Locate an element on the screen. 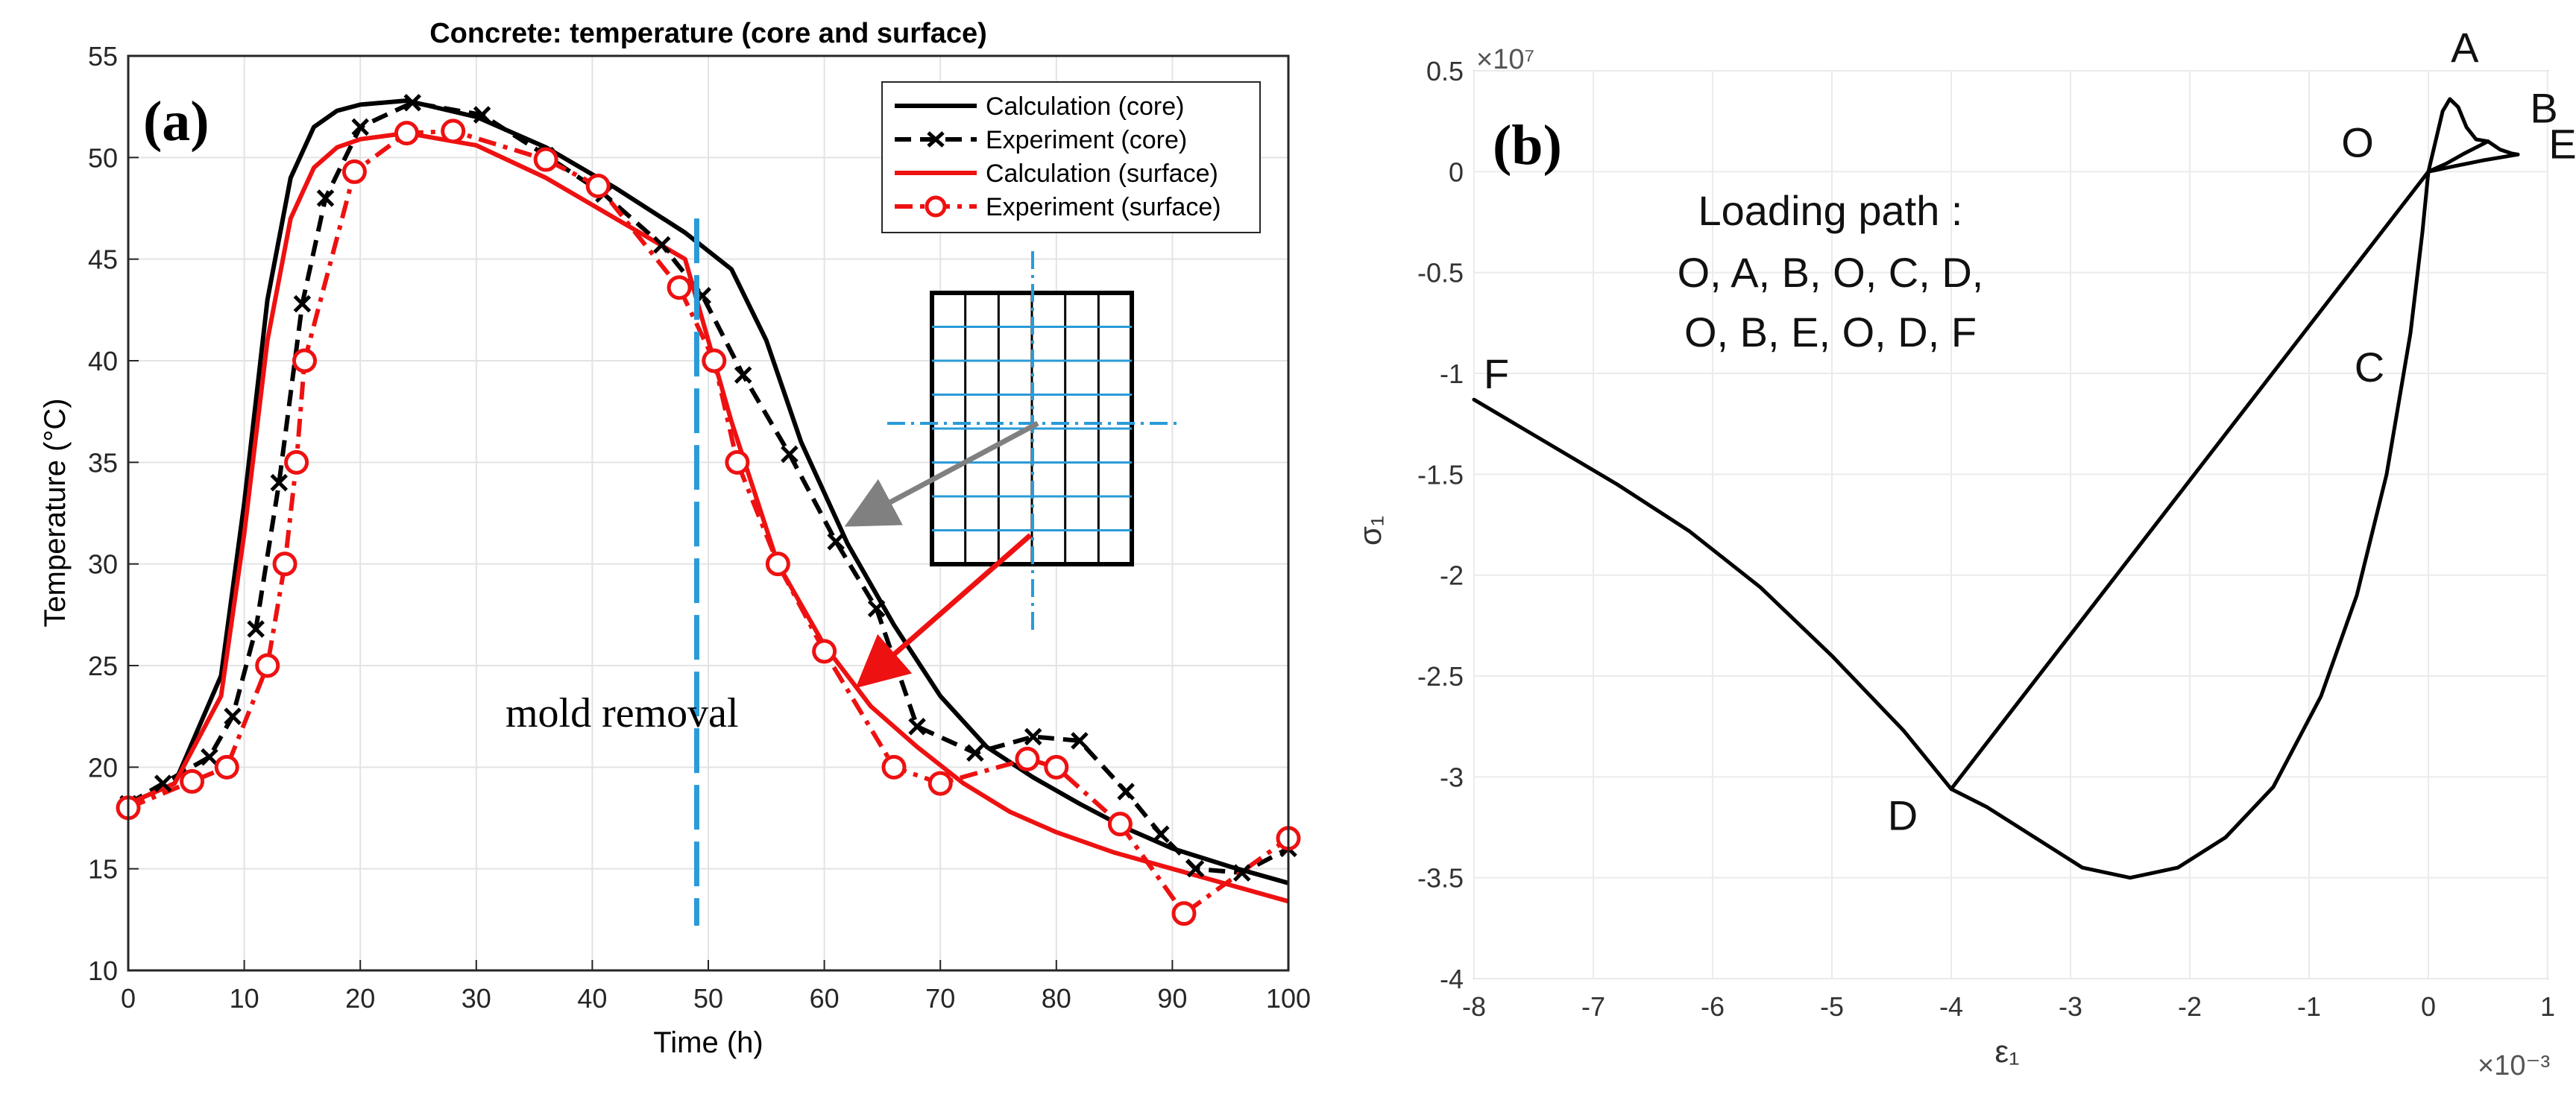  legend-item: Calculation (surface) is located at coordinates (1056, 173).